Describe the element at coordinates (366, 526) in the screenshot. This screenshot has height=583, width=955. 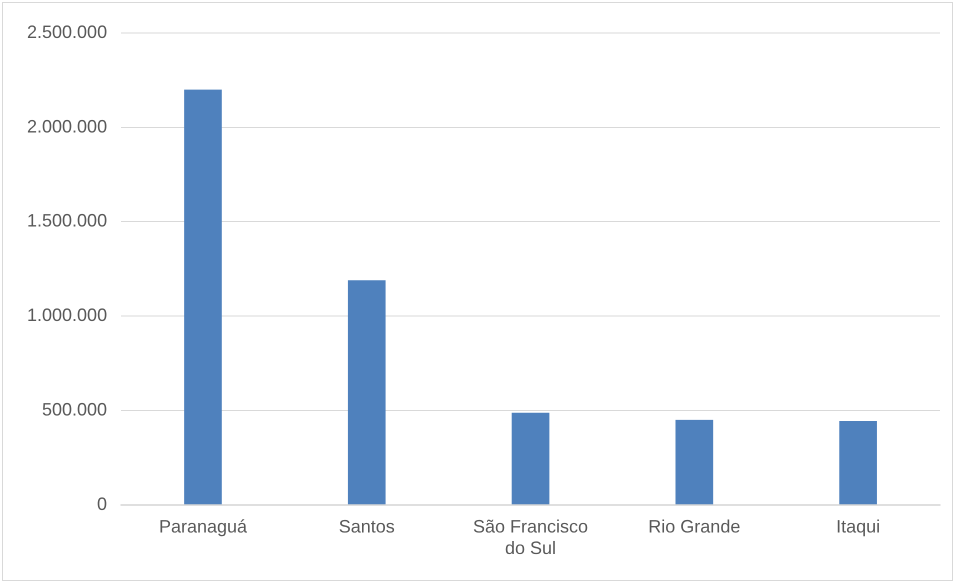
I see `x-tick-label: Santos` at that location.